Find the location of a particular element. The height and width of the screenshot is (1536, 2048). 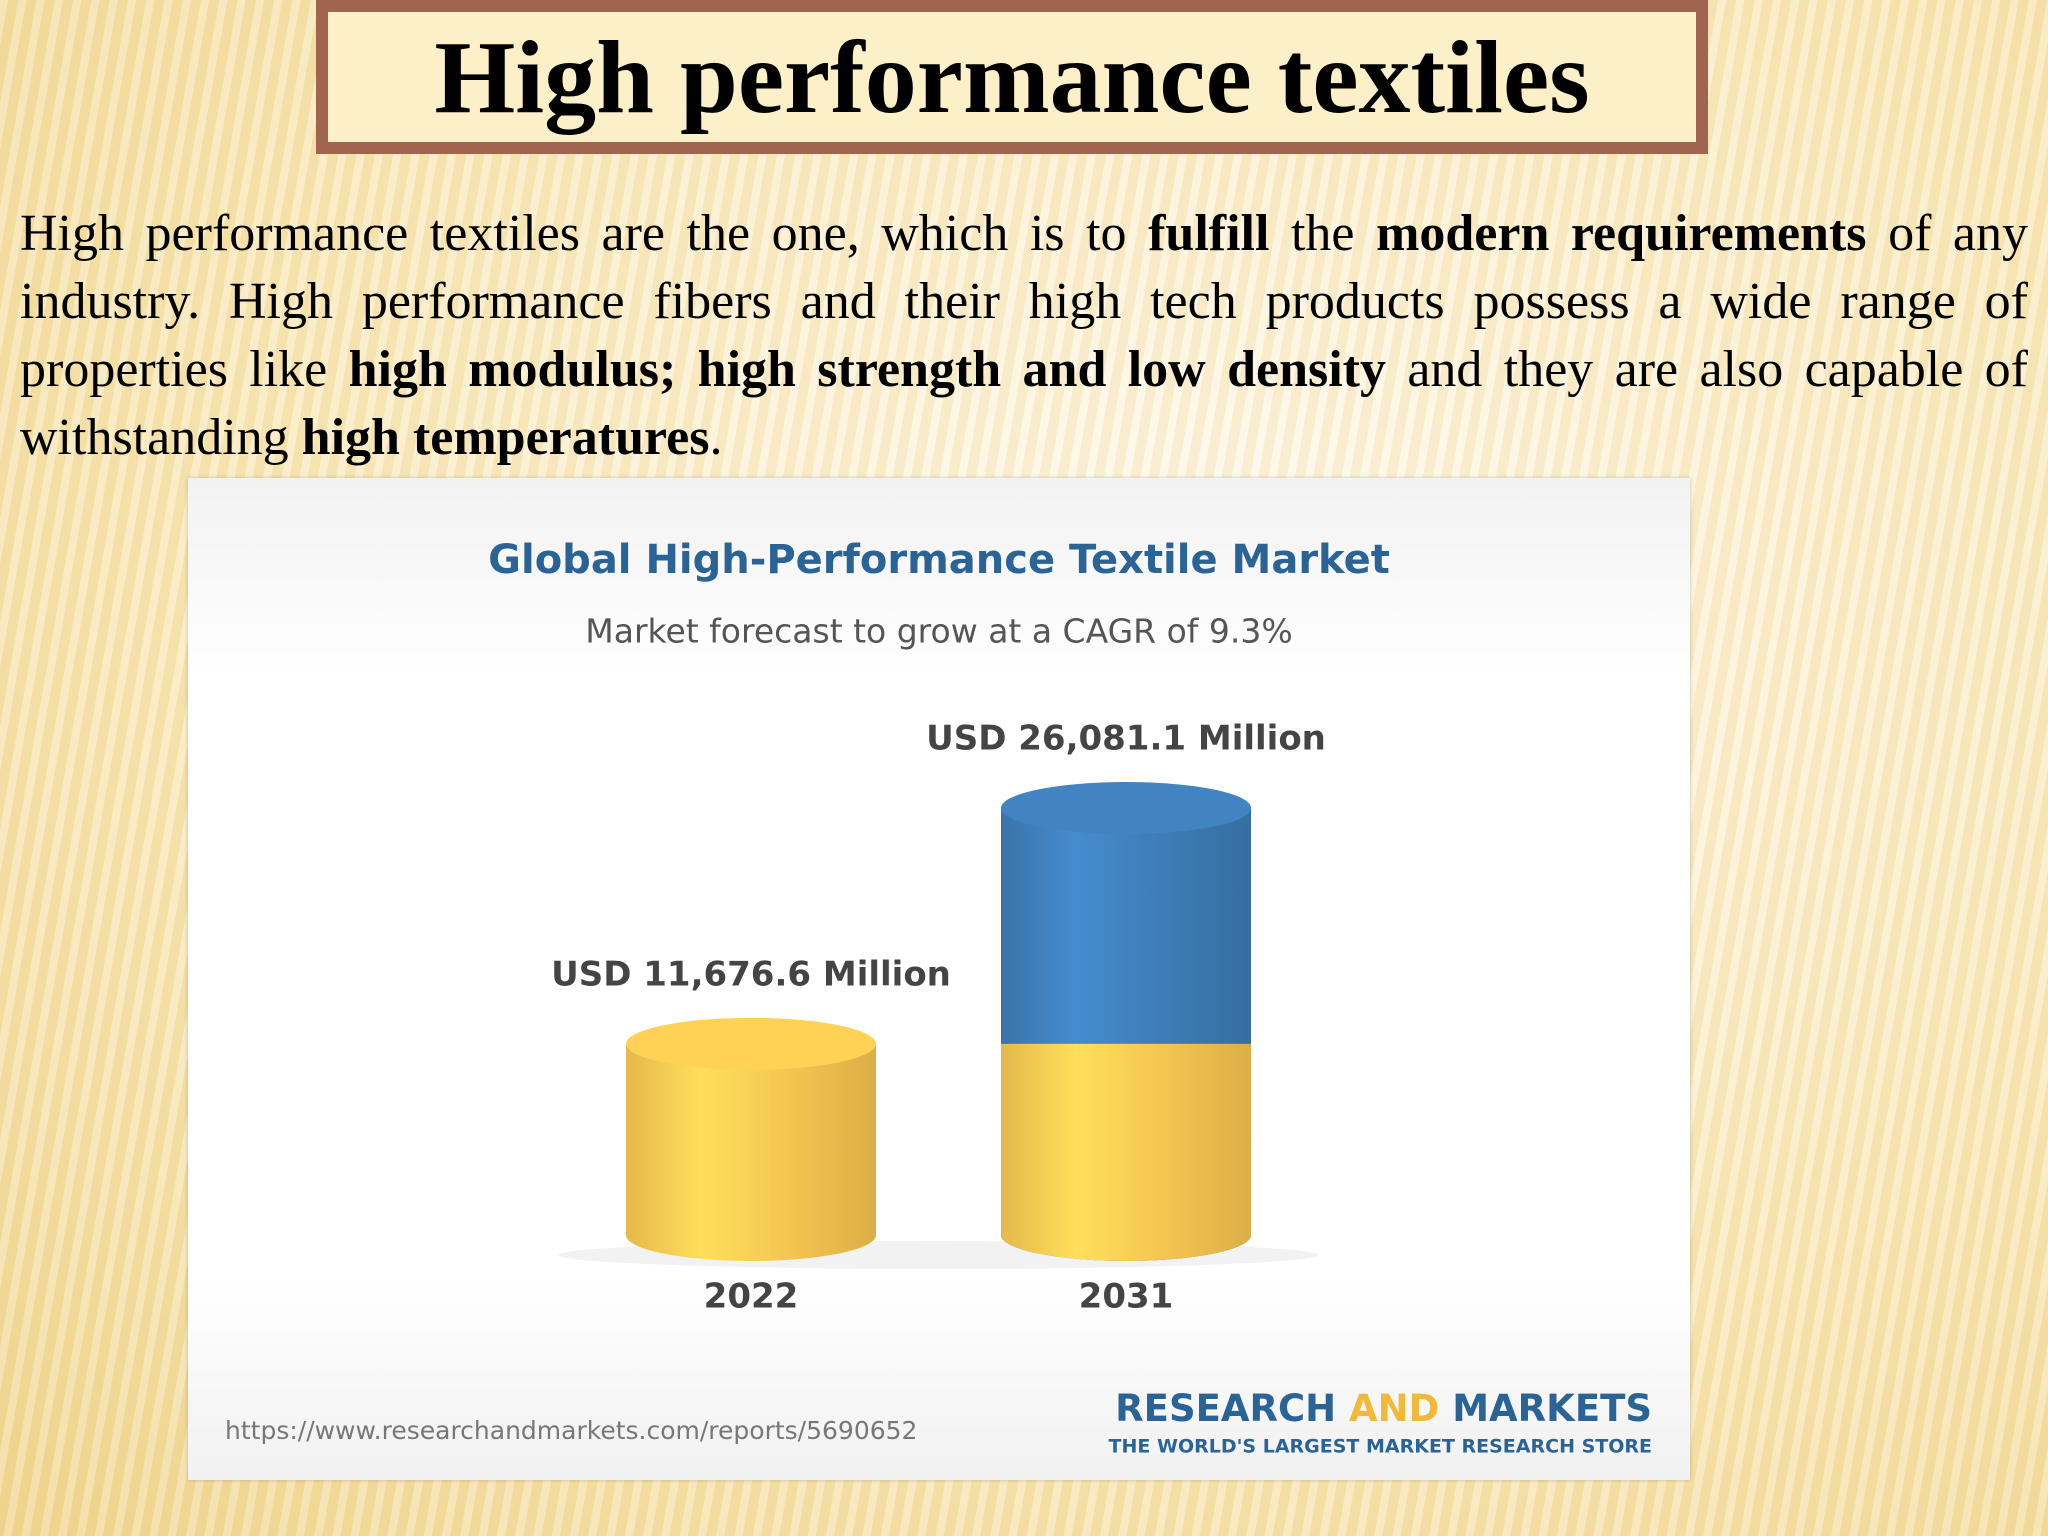

bold-text: modern requirements is located at coordinates (1621, 233).